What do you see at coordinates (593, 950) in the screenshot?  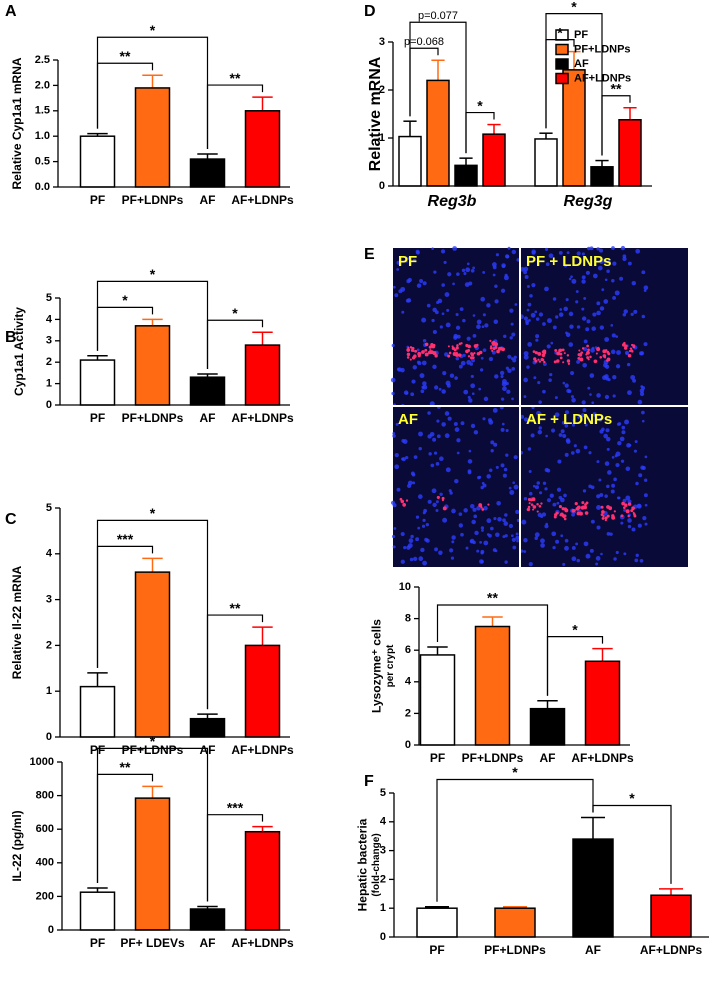 I see `x-tick-label: AF` at bounding box center [593, 950].